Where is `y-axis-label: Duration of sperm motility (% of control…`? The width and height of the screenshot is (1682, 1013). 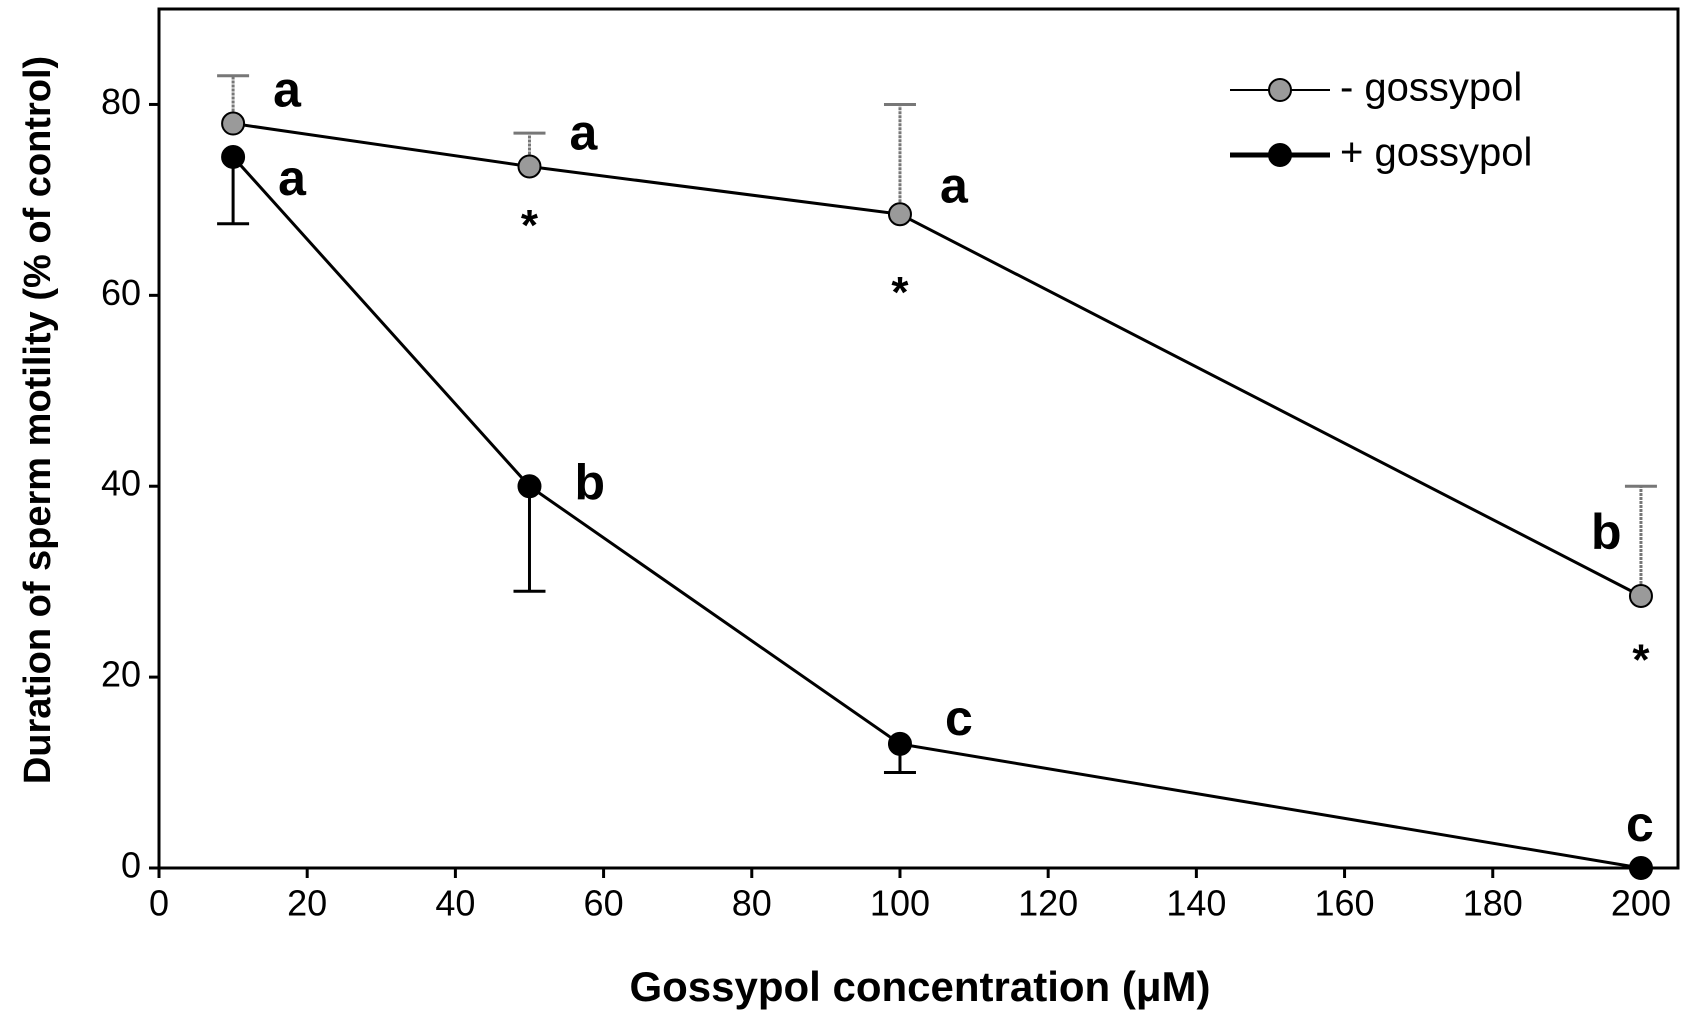
y-axis-label: Duration of sperm motility (% of control… is located at coordinates (38, 420).